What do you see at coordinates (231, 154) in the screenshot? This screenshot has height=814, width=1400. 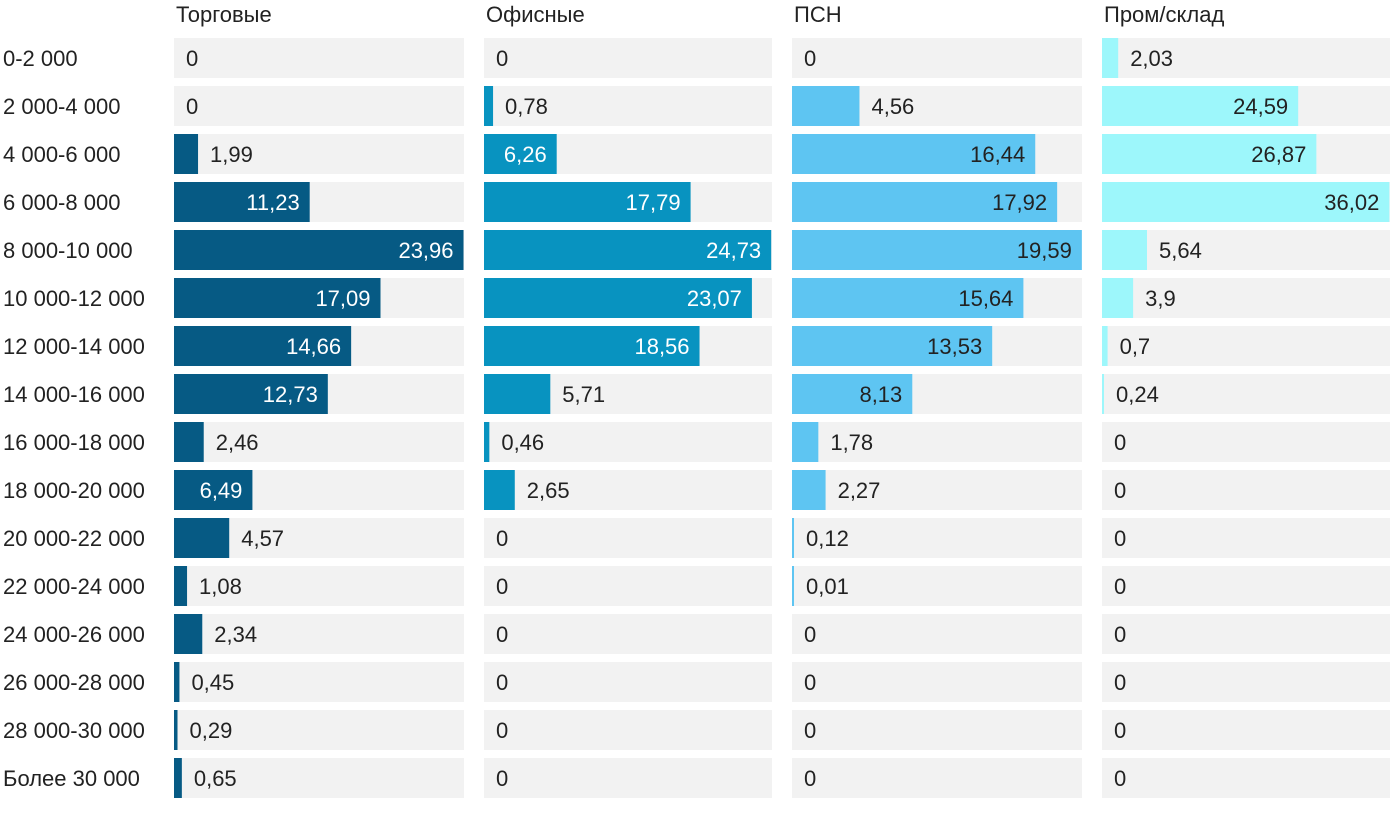 I see `data-label: 1,99` at bounding box center [231, 154].